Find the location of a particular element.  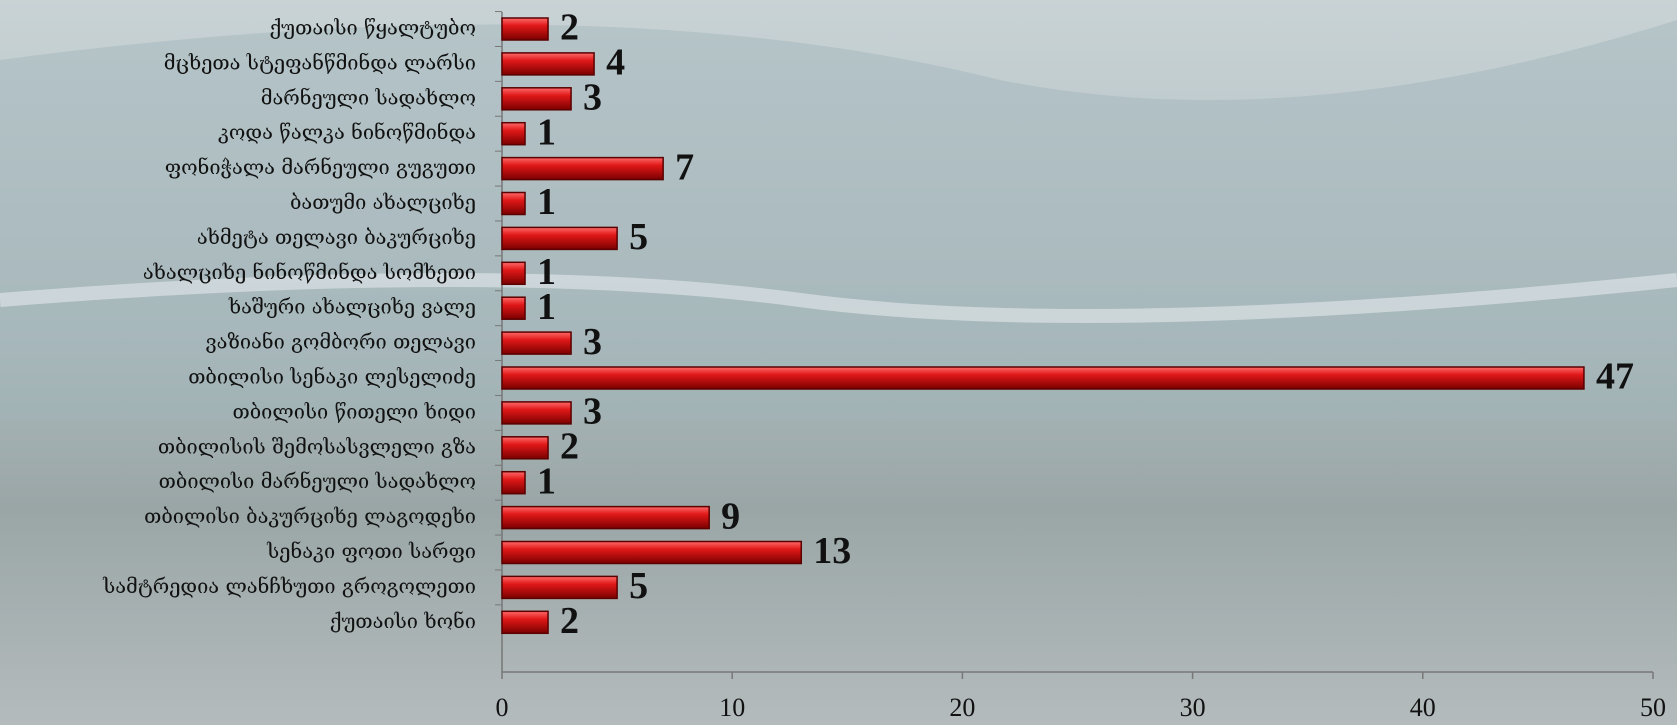

y-tick-label: ფონიჭალა მარნეული გუგუთი is located at coordinates (320, 167).